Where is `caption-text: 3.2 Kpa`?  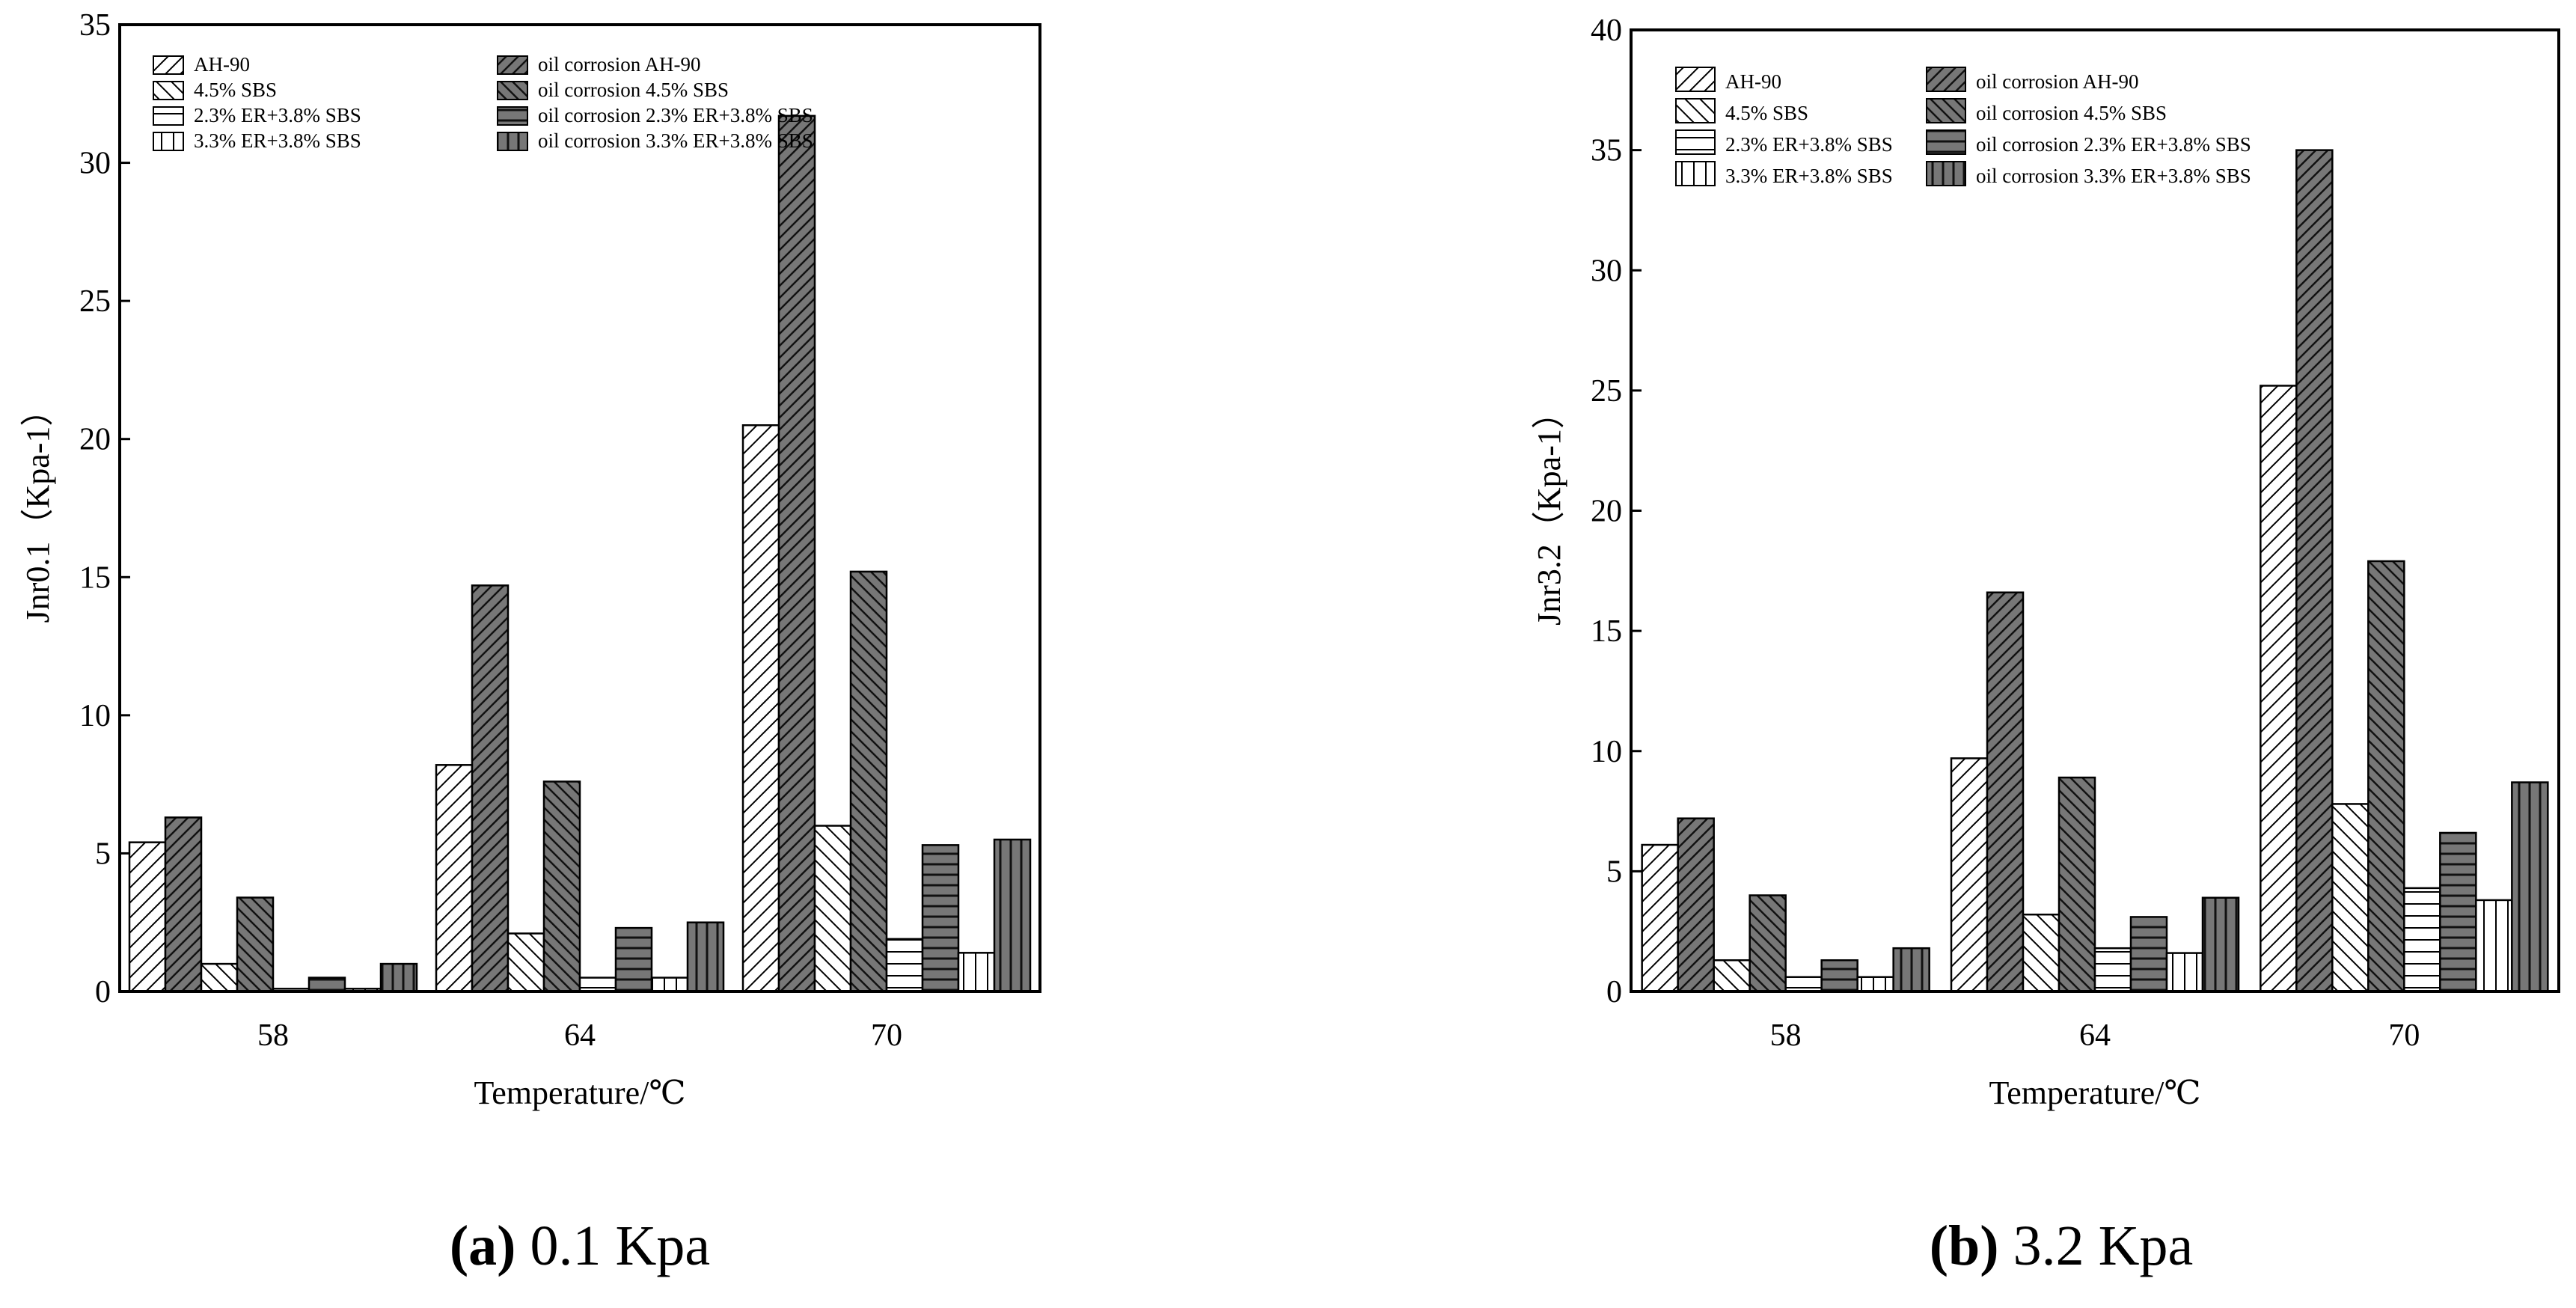
caption-text: 3.2 Kpa is located at coordinates (2096, 1246).